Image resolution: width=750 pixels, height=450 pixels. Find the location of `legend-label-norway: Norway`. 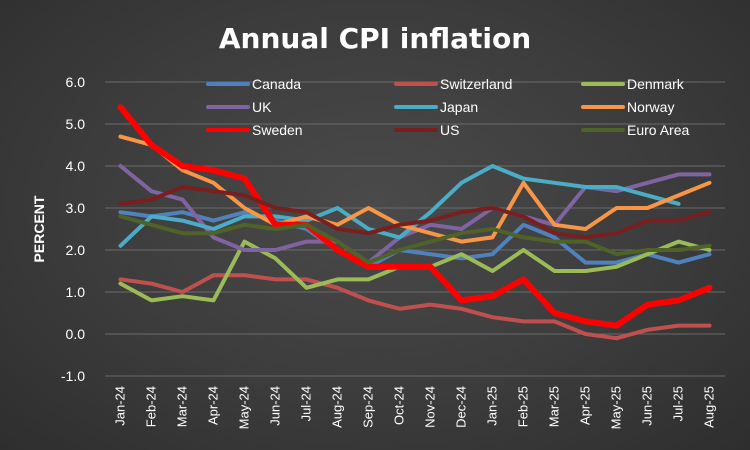

legend-label-norway: Norway is located at coordinates (650, 107).